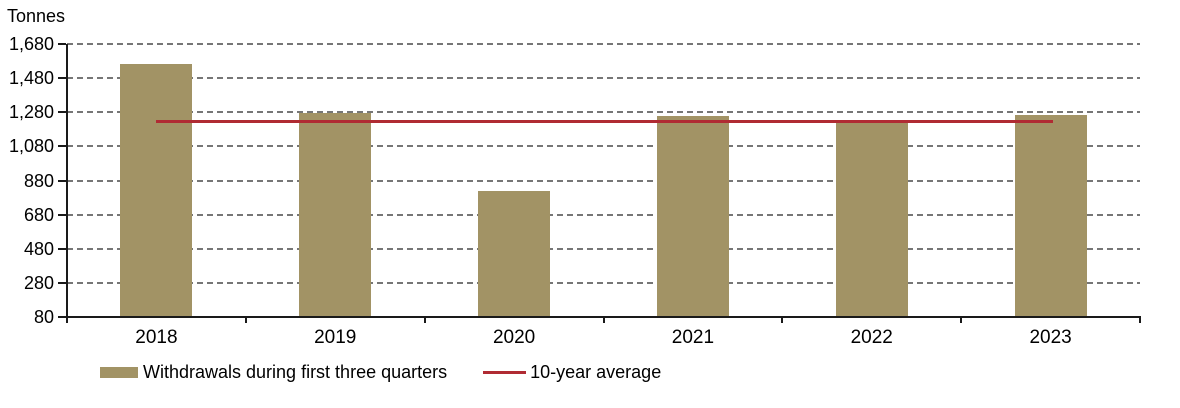  I want to click on y-tick-label: 480, so click(38, 248).